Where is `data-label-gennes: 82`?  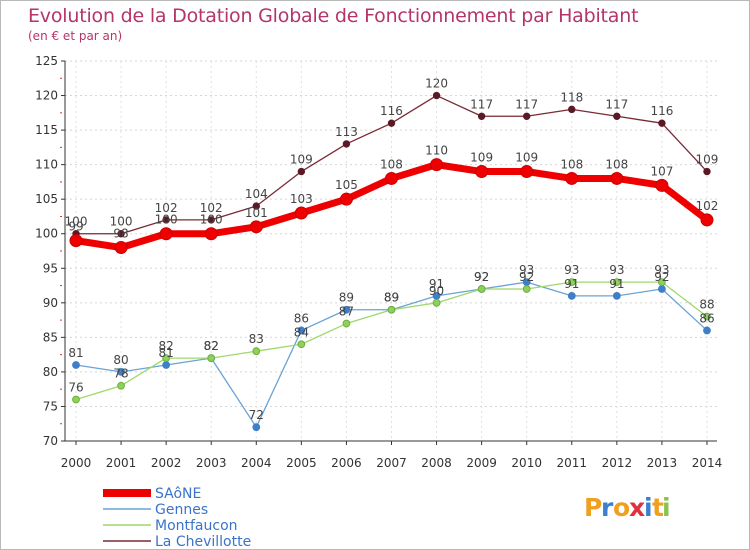
data-label-gennes: 82 is located at coordinates (211, 346).